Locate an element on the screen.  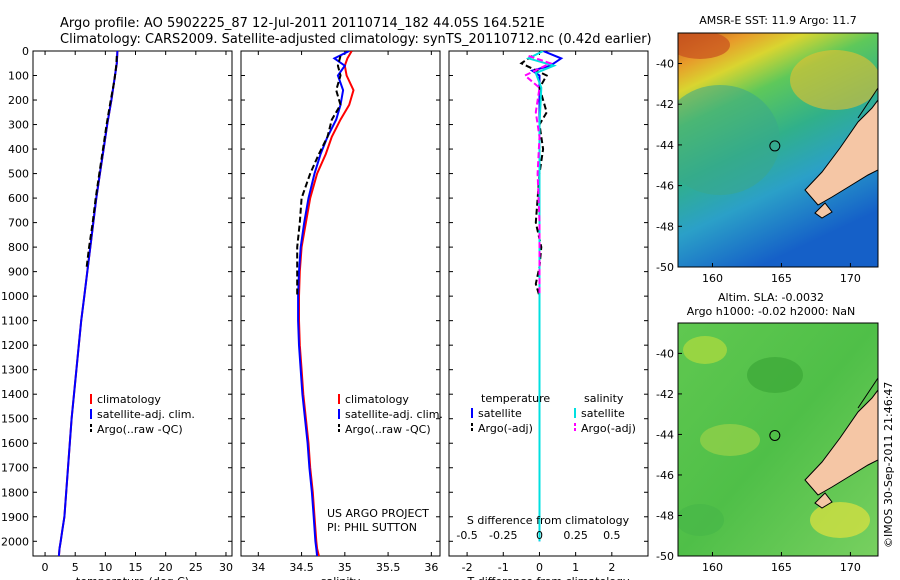
y-tick-label: 600 is located at coordinates (18, 198).